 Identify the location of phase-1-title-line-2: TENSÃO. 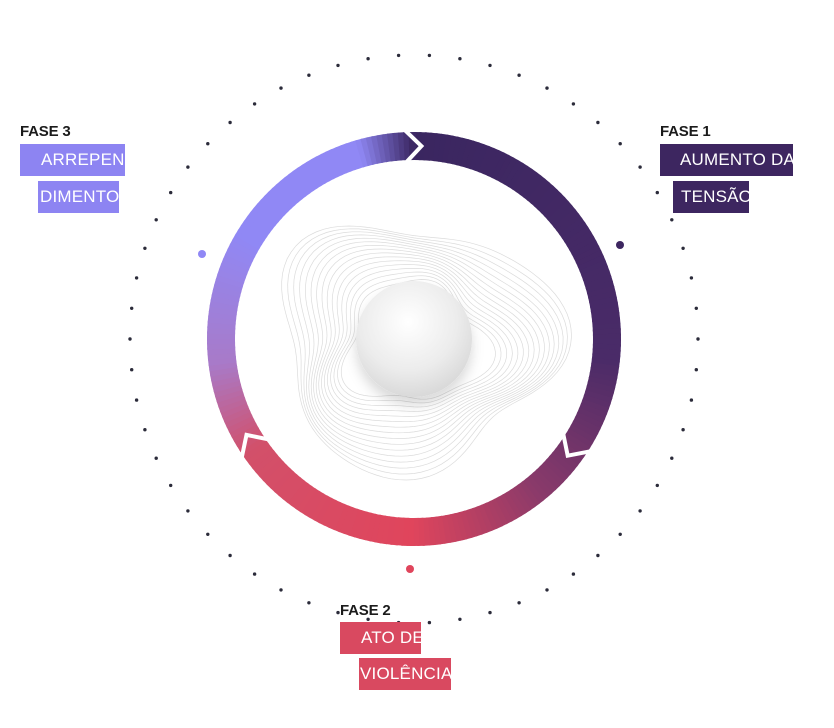
(712, 197).